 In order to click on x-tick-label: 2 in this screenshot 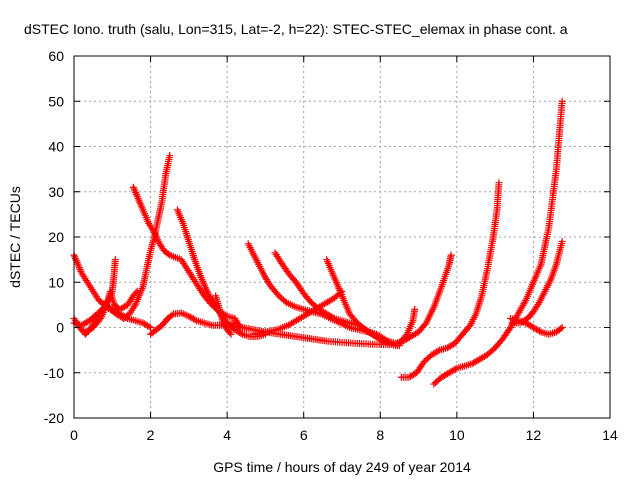, I will do `click(151, 435)`.